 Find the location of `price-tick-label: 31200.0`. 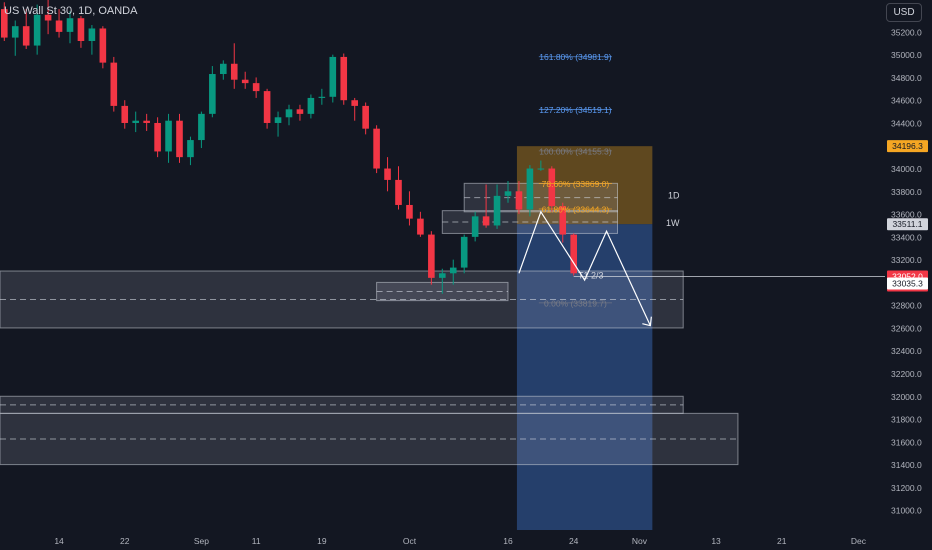

price-tick-label: 31200.0 is located at coordinates (906, 488).